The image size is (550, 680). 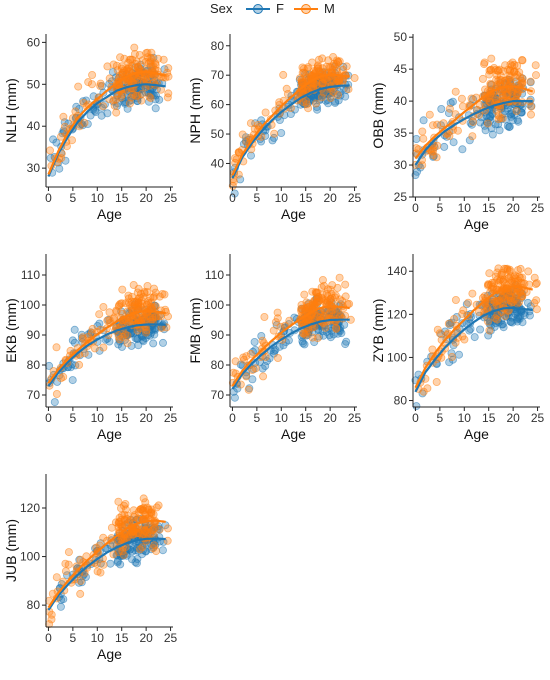 I want to click on legend-key-f-marker, so click(x=258, y=9).